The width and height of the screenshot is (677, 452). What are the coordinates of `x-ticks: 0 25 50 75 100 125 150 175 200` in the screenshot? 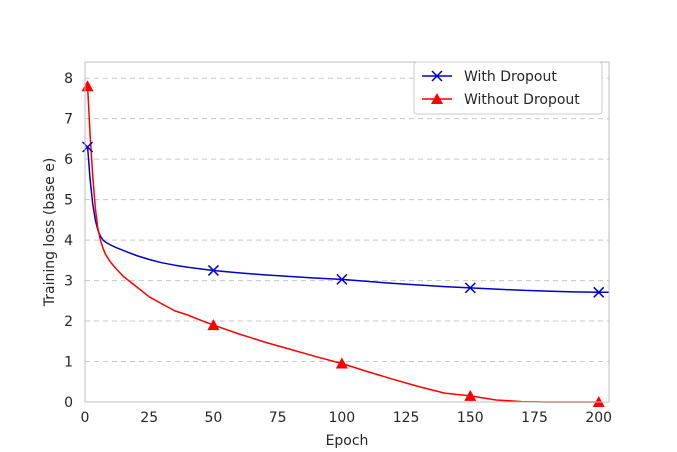 It's located at (347, 418).